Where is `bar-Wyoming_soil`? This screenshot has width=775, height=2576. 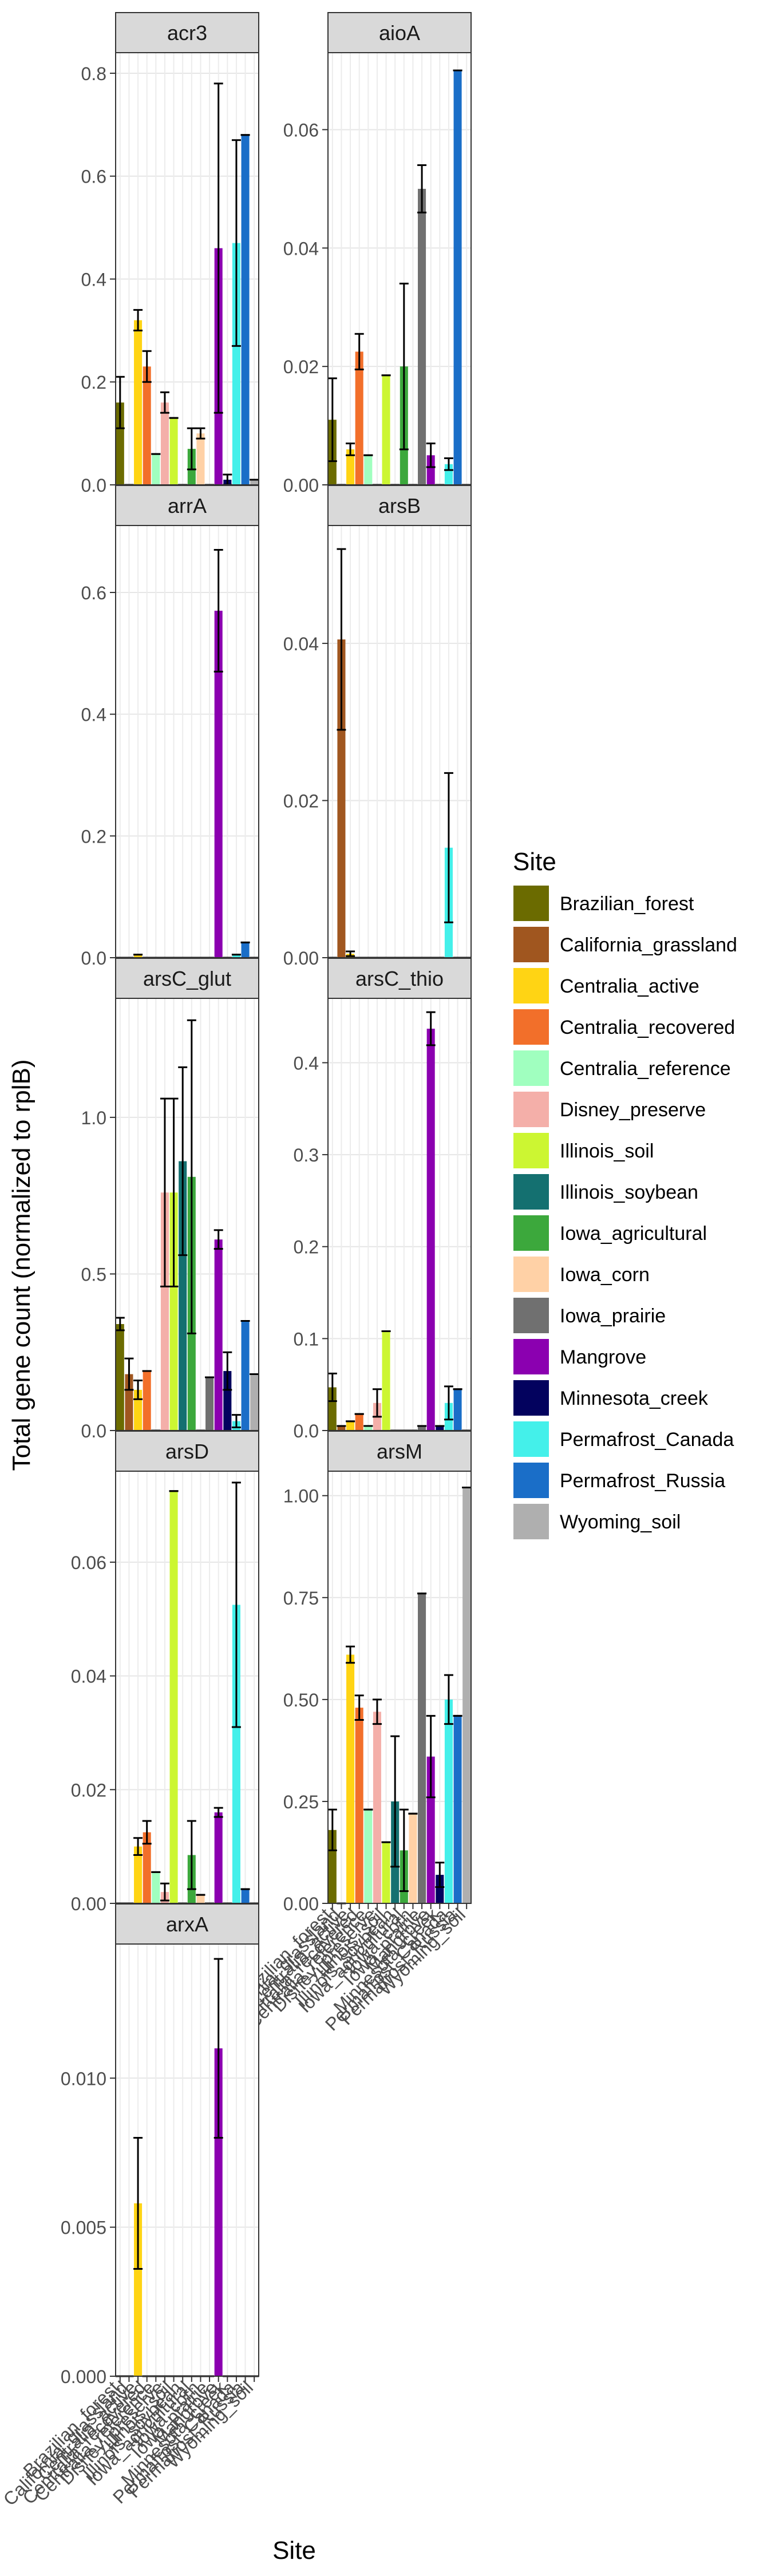
bar-Wyoming_soil is located at coordinates (254, 1402).